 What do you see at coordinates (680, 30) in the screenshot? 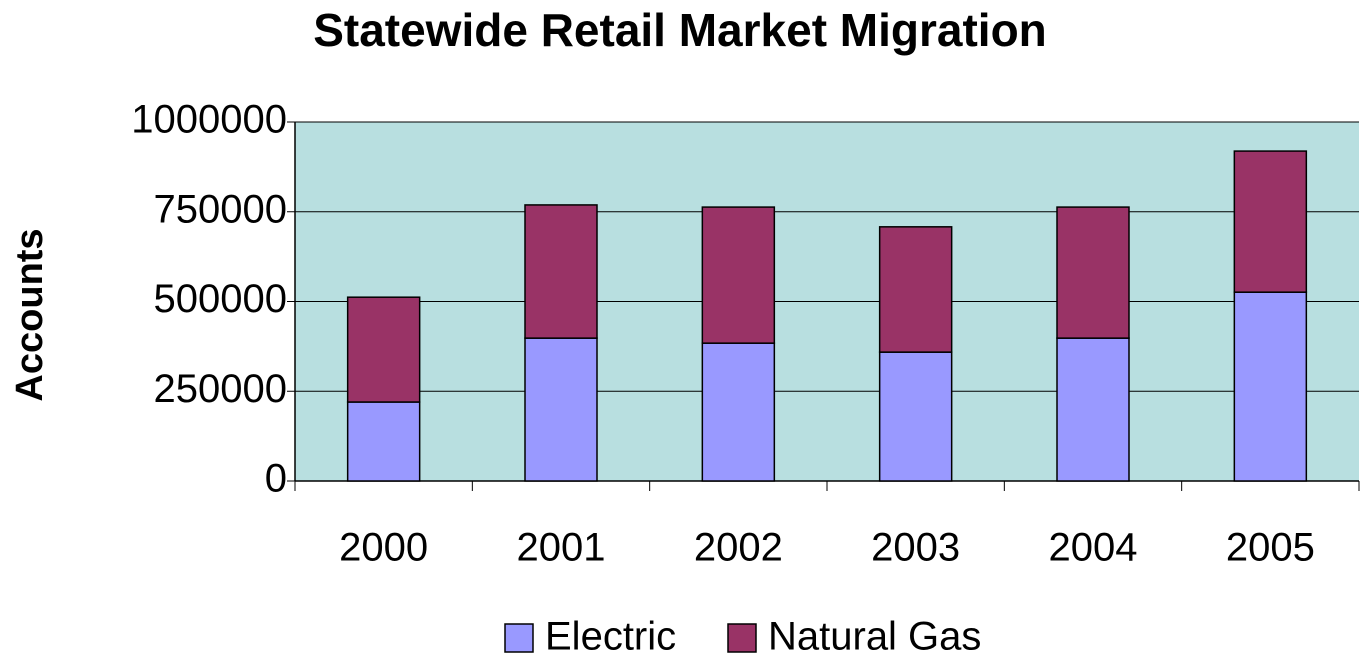
I see `chart-title: Statewide Retail Market Migration` at bounding box center [680, 30].